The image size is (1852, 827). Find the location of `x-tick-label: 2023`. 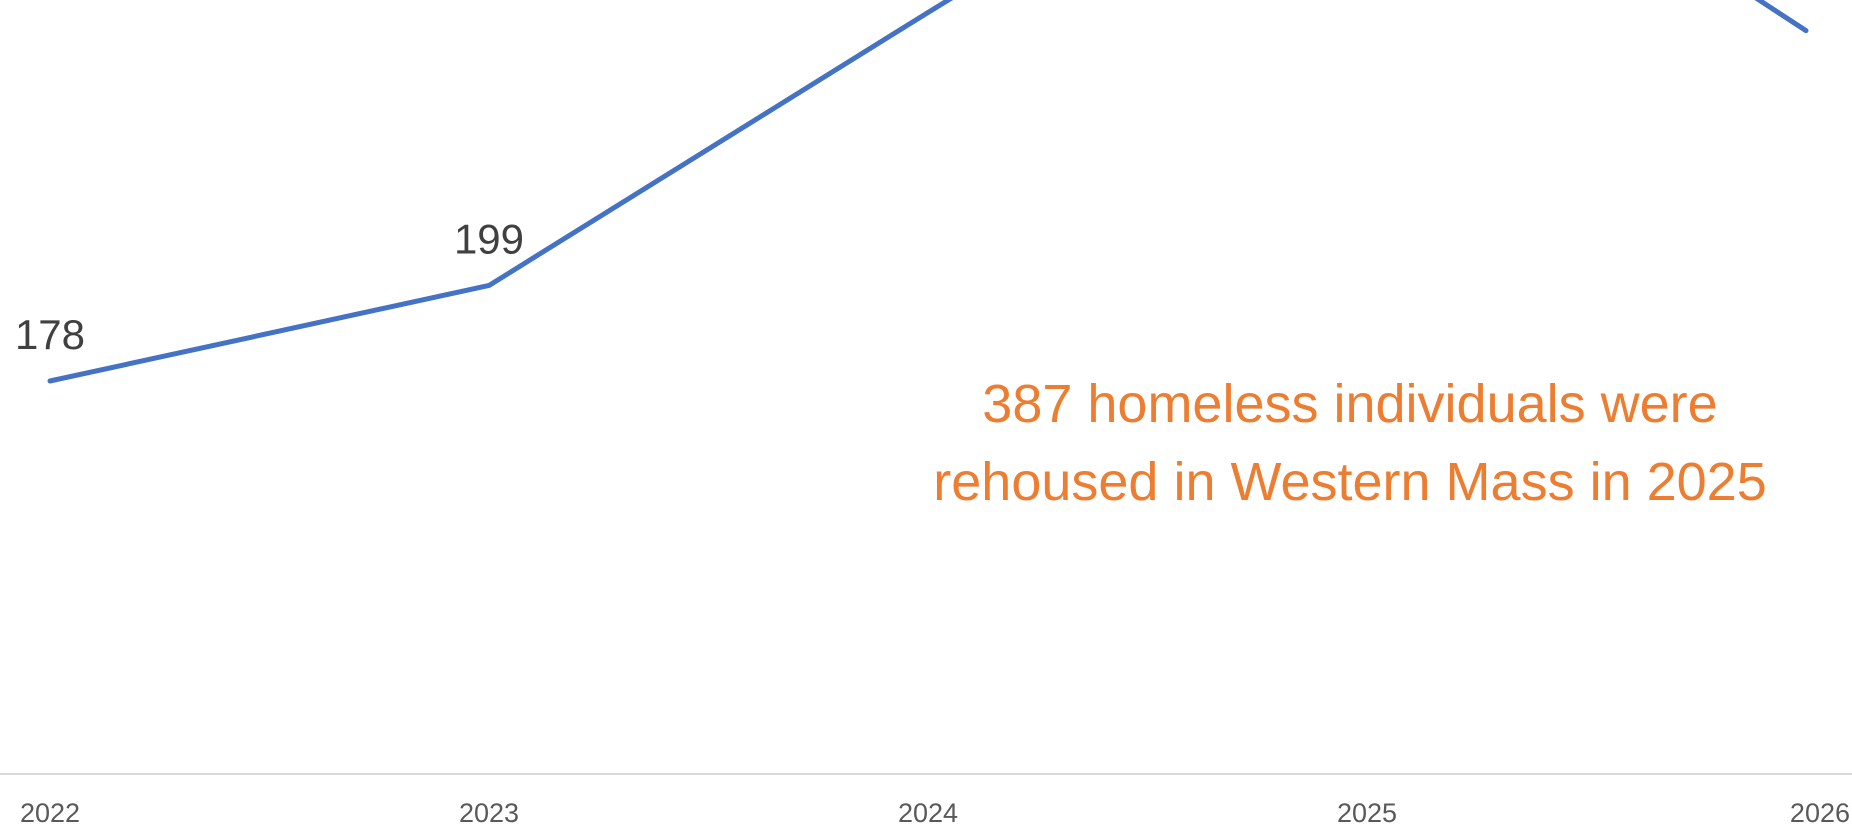

x-tick-label: 2023 is located at coordinates (489, 812).